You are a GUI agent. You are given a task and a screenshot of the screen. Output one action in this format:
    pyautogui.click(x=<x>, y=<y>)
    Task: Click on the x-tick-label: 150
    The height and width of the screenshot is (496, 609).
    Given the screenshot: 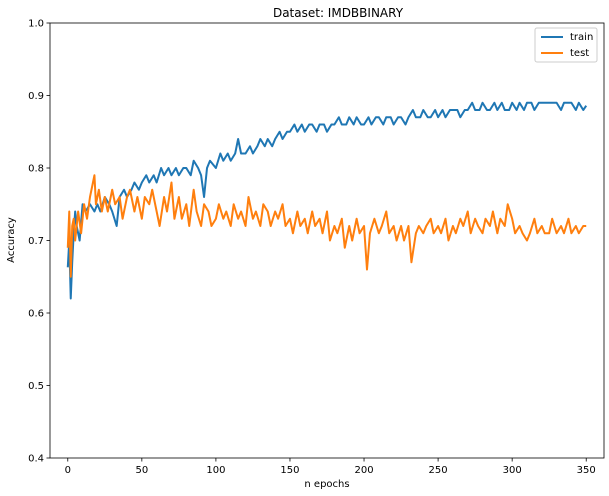 What is the action you would take?
    pyautogui.click(x=289, y=470)
    